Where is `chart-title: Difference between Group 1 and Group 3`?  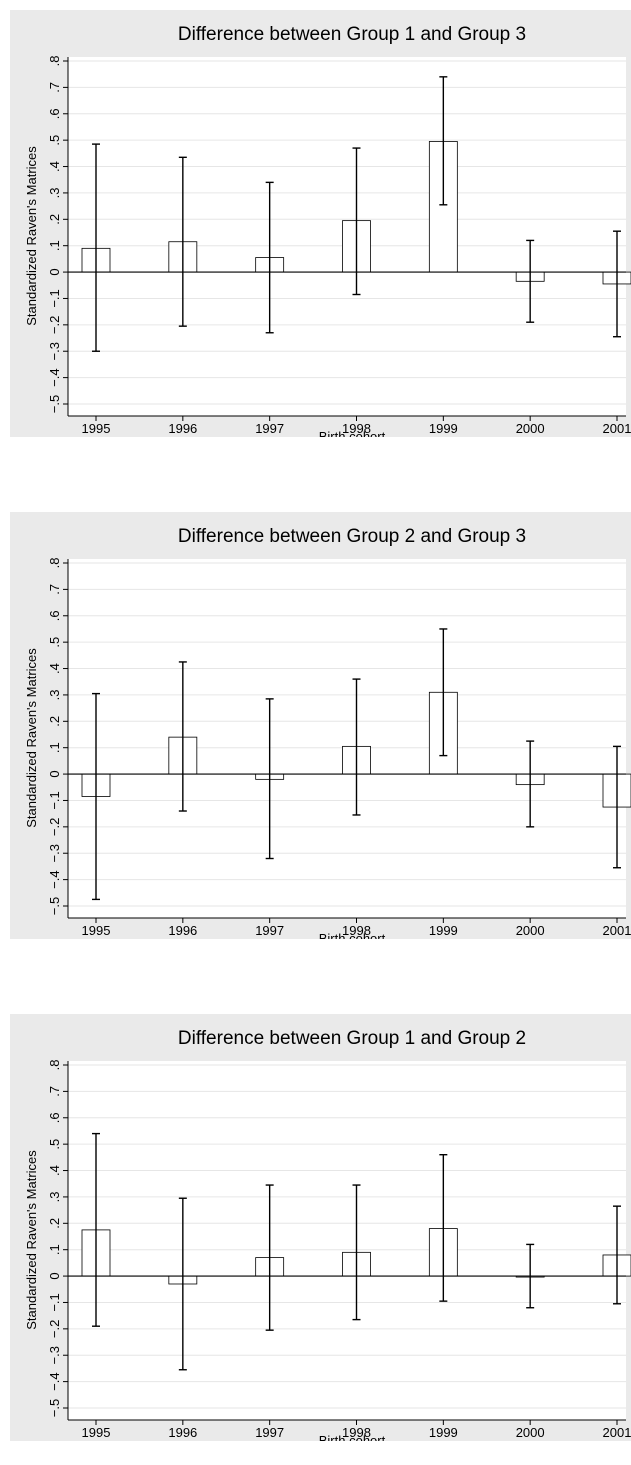
chart-title: Difference between Group 1 and Group 3 is located at coordinates (352, 34).